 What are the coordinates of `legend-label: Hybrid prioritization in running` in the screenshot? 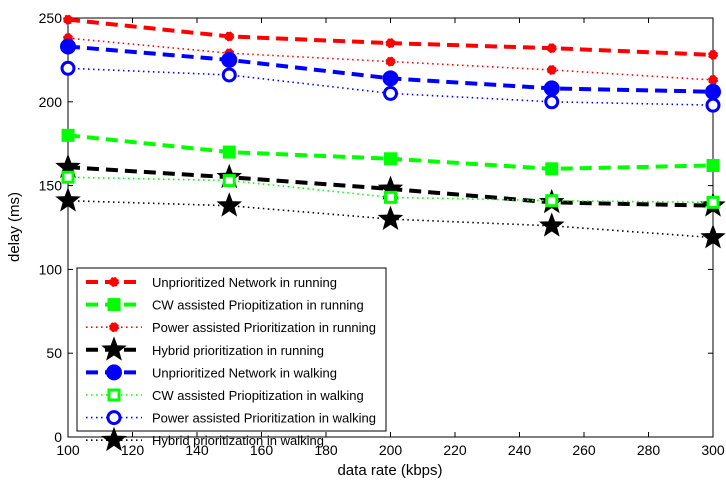 It's located at (238, 350).